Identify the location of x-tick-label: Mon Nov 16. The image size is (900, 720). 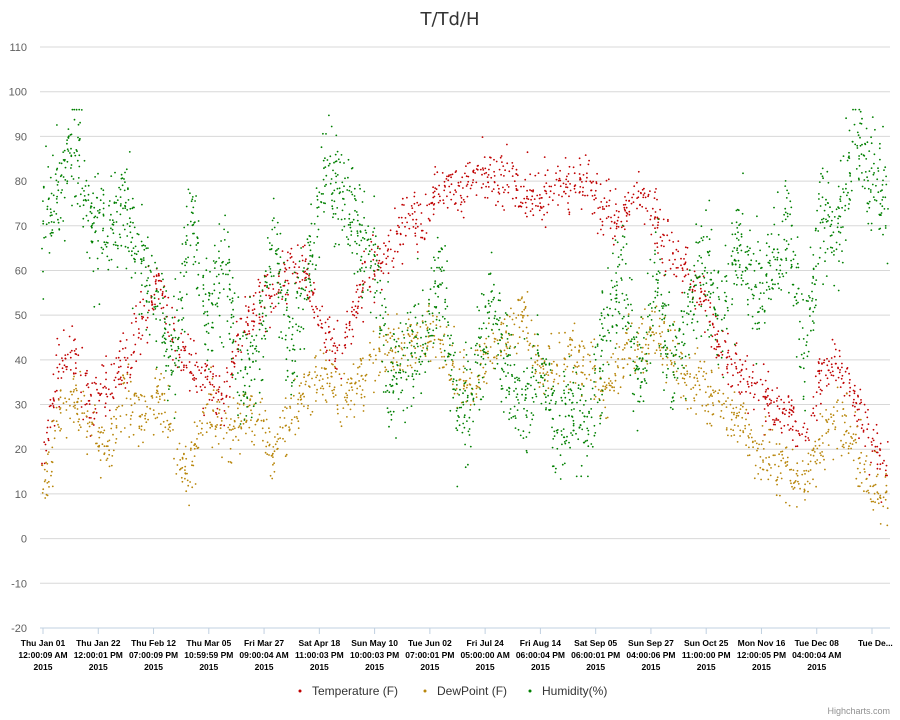
(762, 643).